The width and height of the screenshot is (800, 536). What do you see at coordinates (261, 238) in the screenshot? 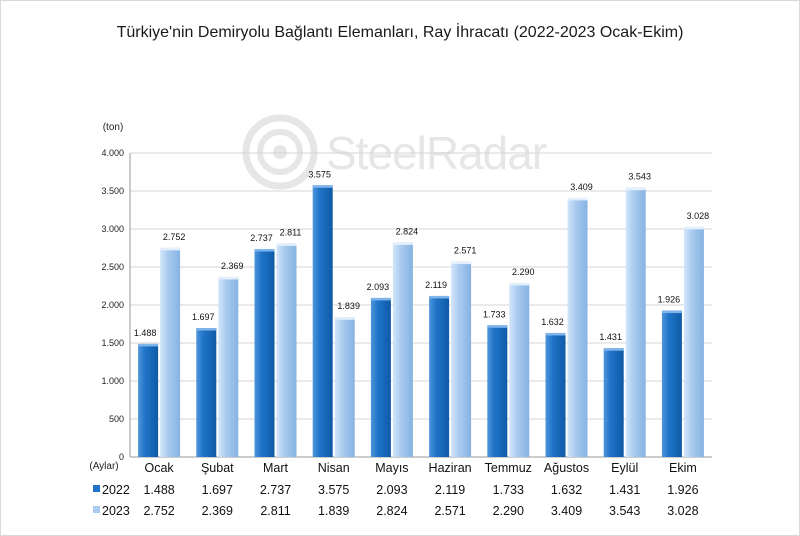
I see `data-label-2022: 2.737` at bounding box center [261, 238].